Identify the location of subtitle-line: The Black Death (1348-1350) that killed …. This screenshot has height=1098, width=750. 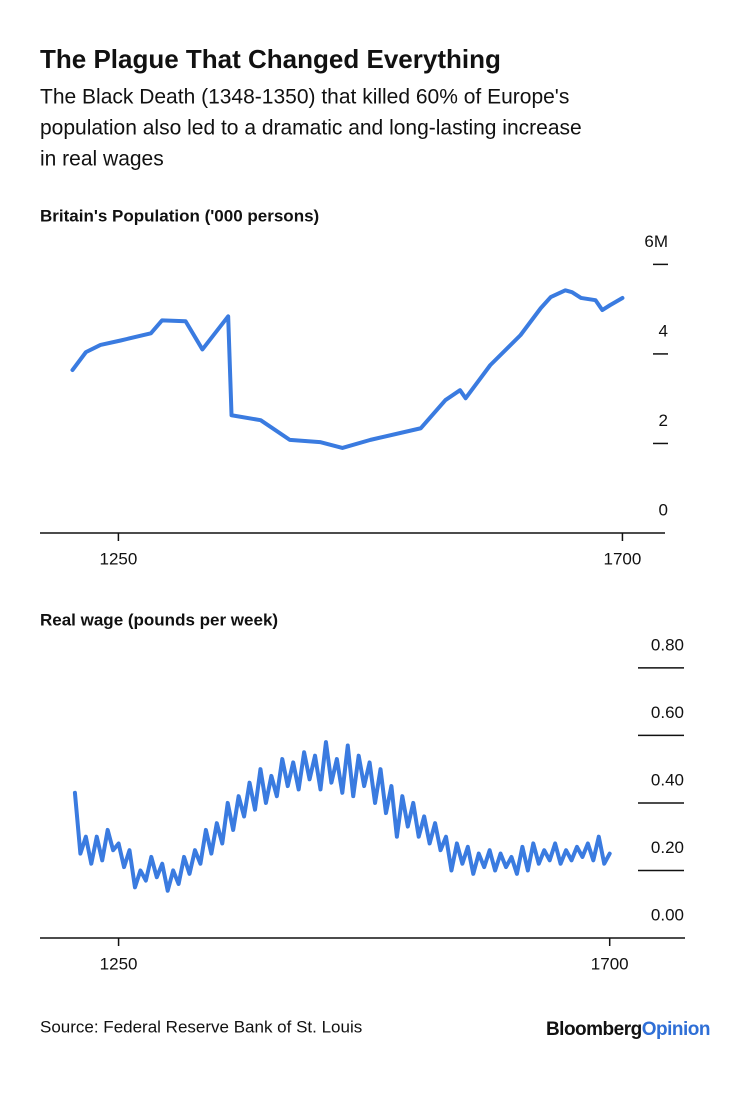
(304, 97).